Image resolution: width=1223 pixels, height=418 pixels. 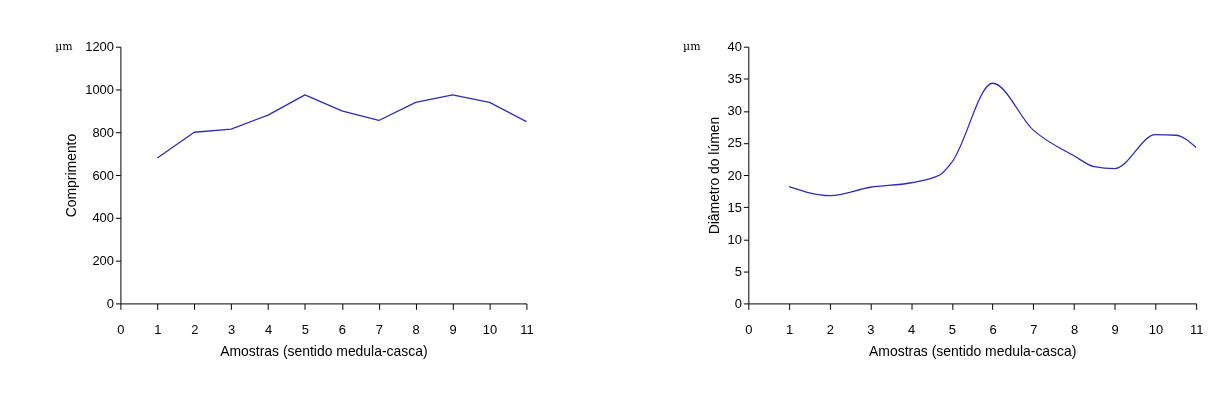 What do you see at coordinates (103, 261) in the screenshot?
I see `y-tick-label: 200` at bounding box center [103, 261].